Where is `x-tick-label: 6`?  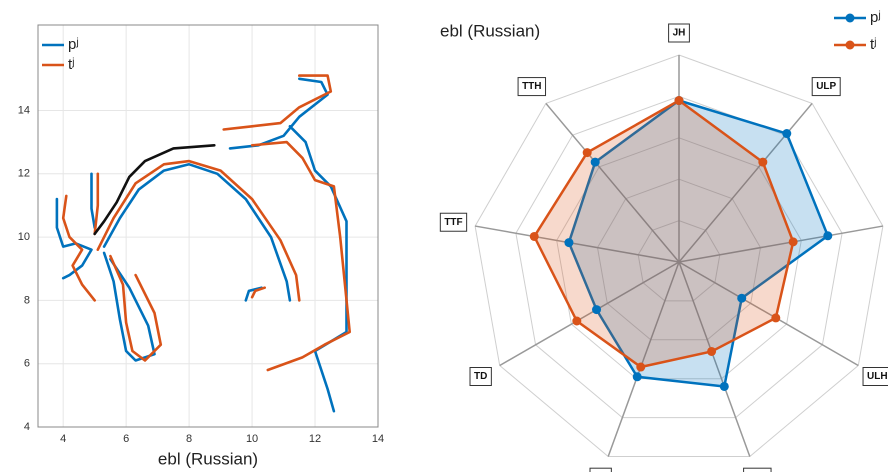 x-tick-label: 6 is located at coordinates (126, 439).